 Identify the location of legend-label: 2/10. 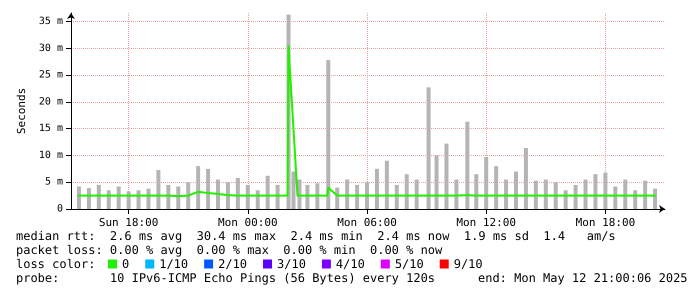
(233, 264).